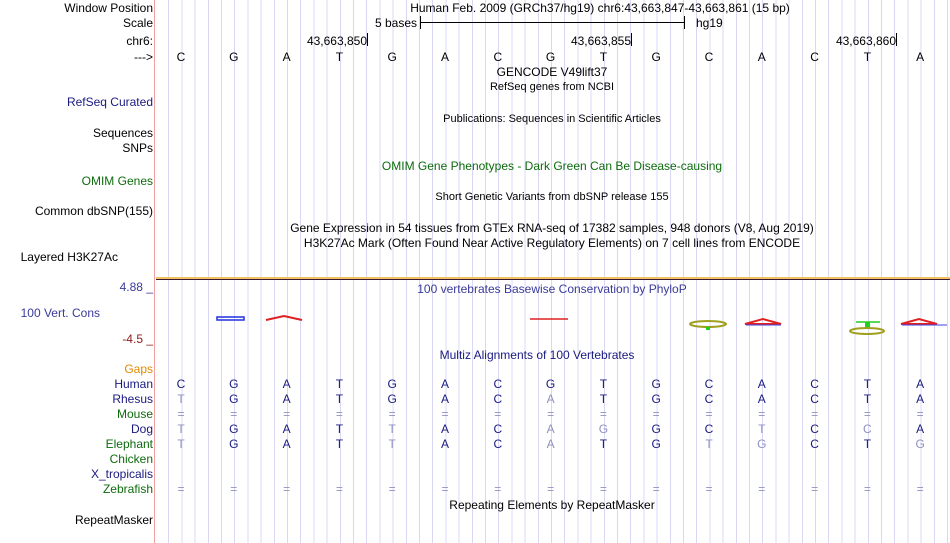 This screenshot has height=543, width=950. What do you see at coordinates (137, 148) in the screenshot?
I see `label-snps: SNPs` at bounding box center [137, 148].